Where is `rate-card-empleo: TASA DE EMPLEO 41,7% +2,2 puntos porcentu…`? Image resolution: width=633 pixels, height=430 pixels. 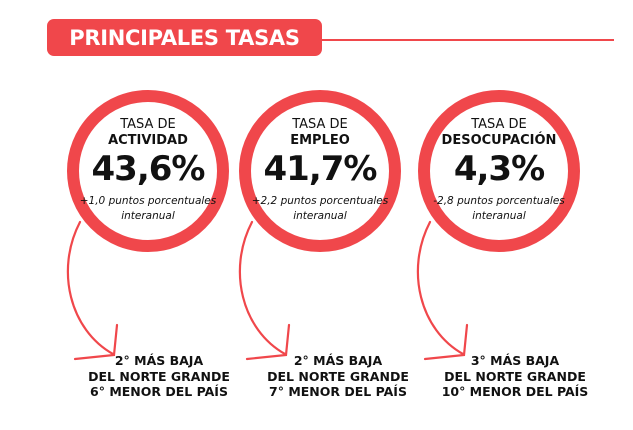
rate-card-empleo: TASA DE EMPLEO 41,7% +2,2 puntos porcentu… is located at coordinates (320, 171).